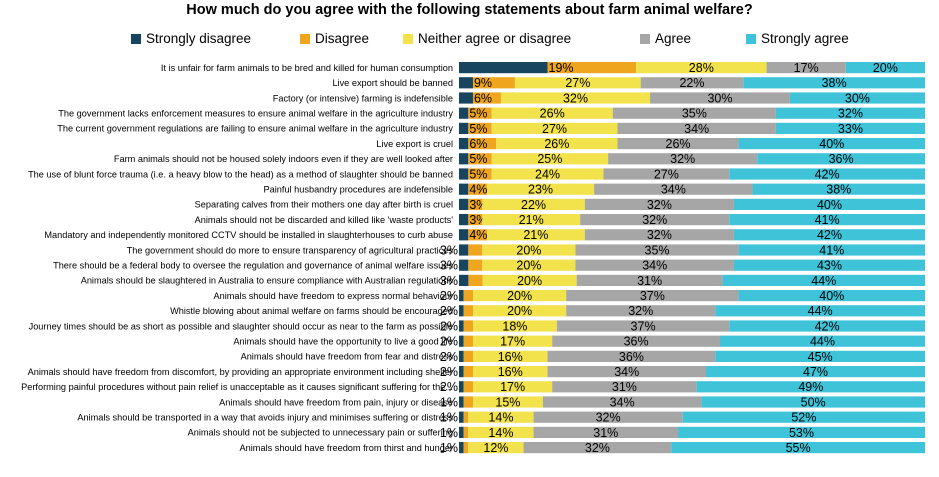 The height and width of the screenshot is (477, 939). I want to click on legend-item-disagree: Disagree, so click(334, 38).